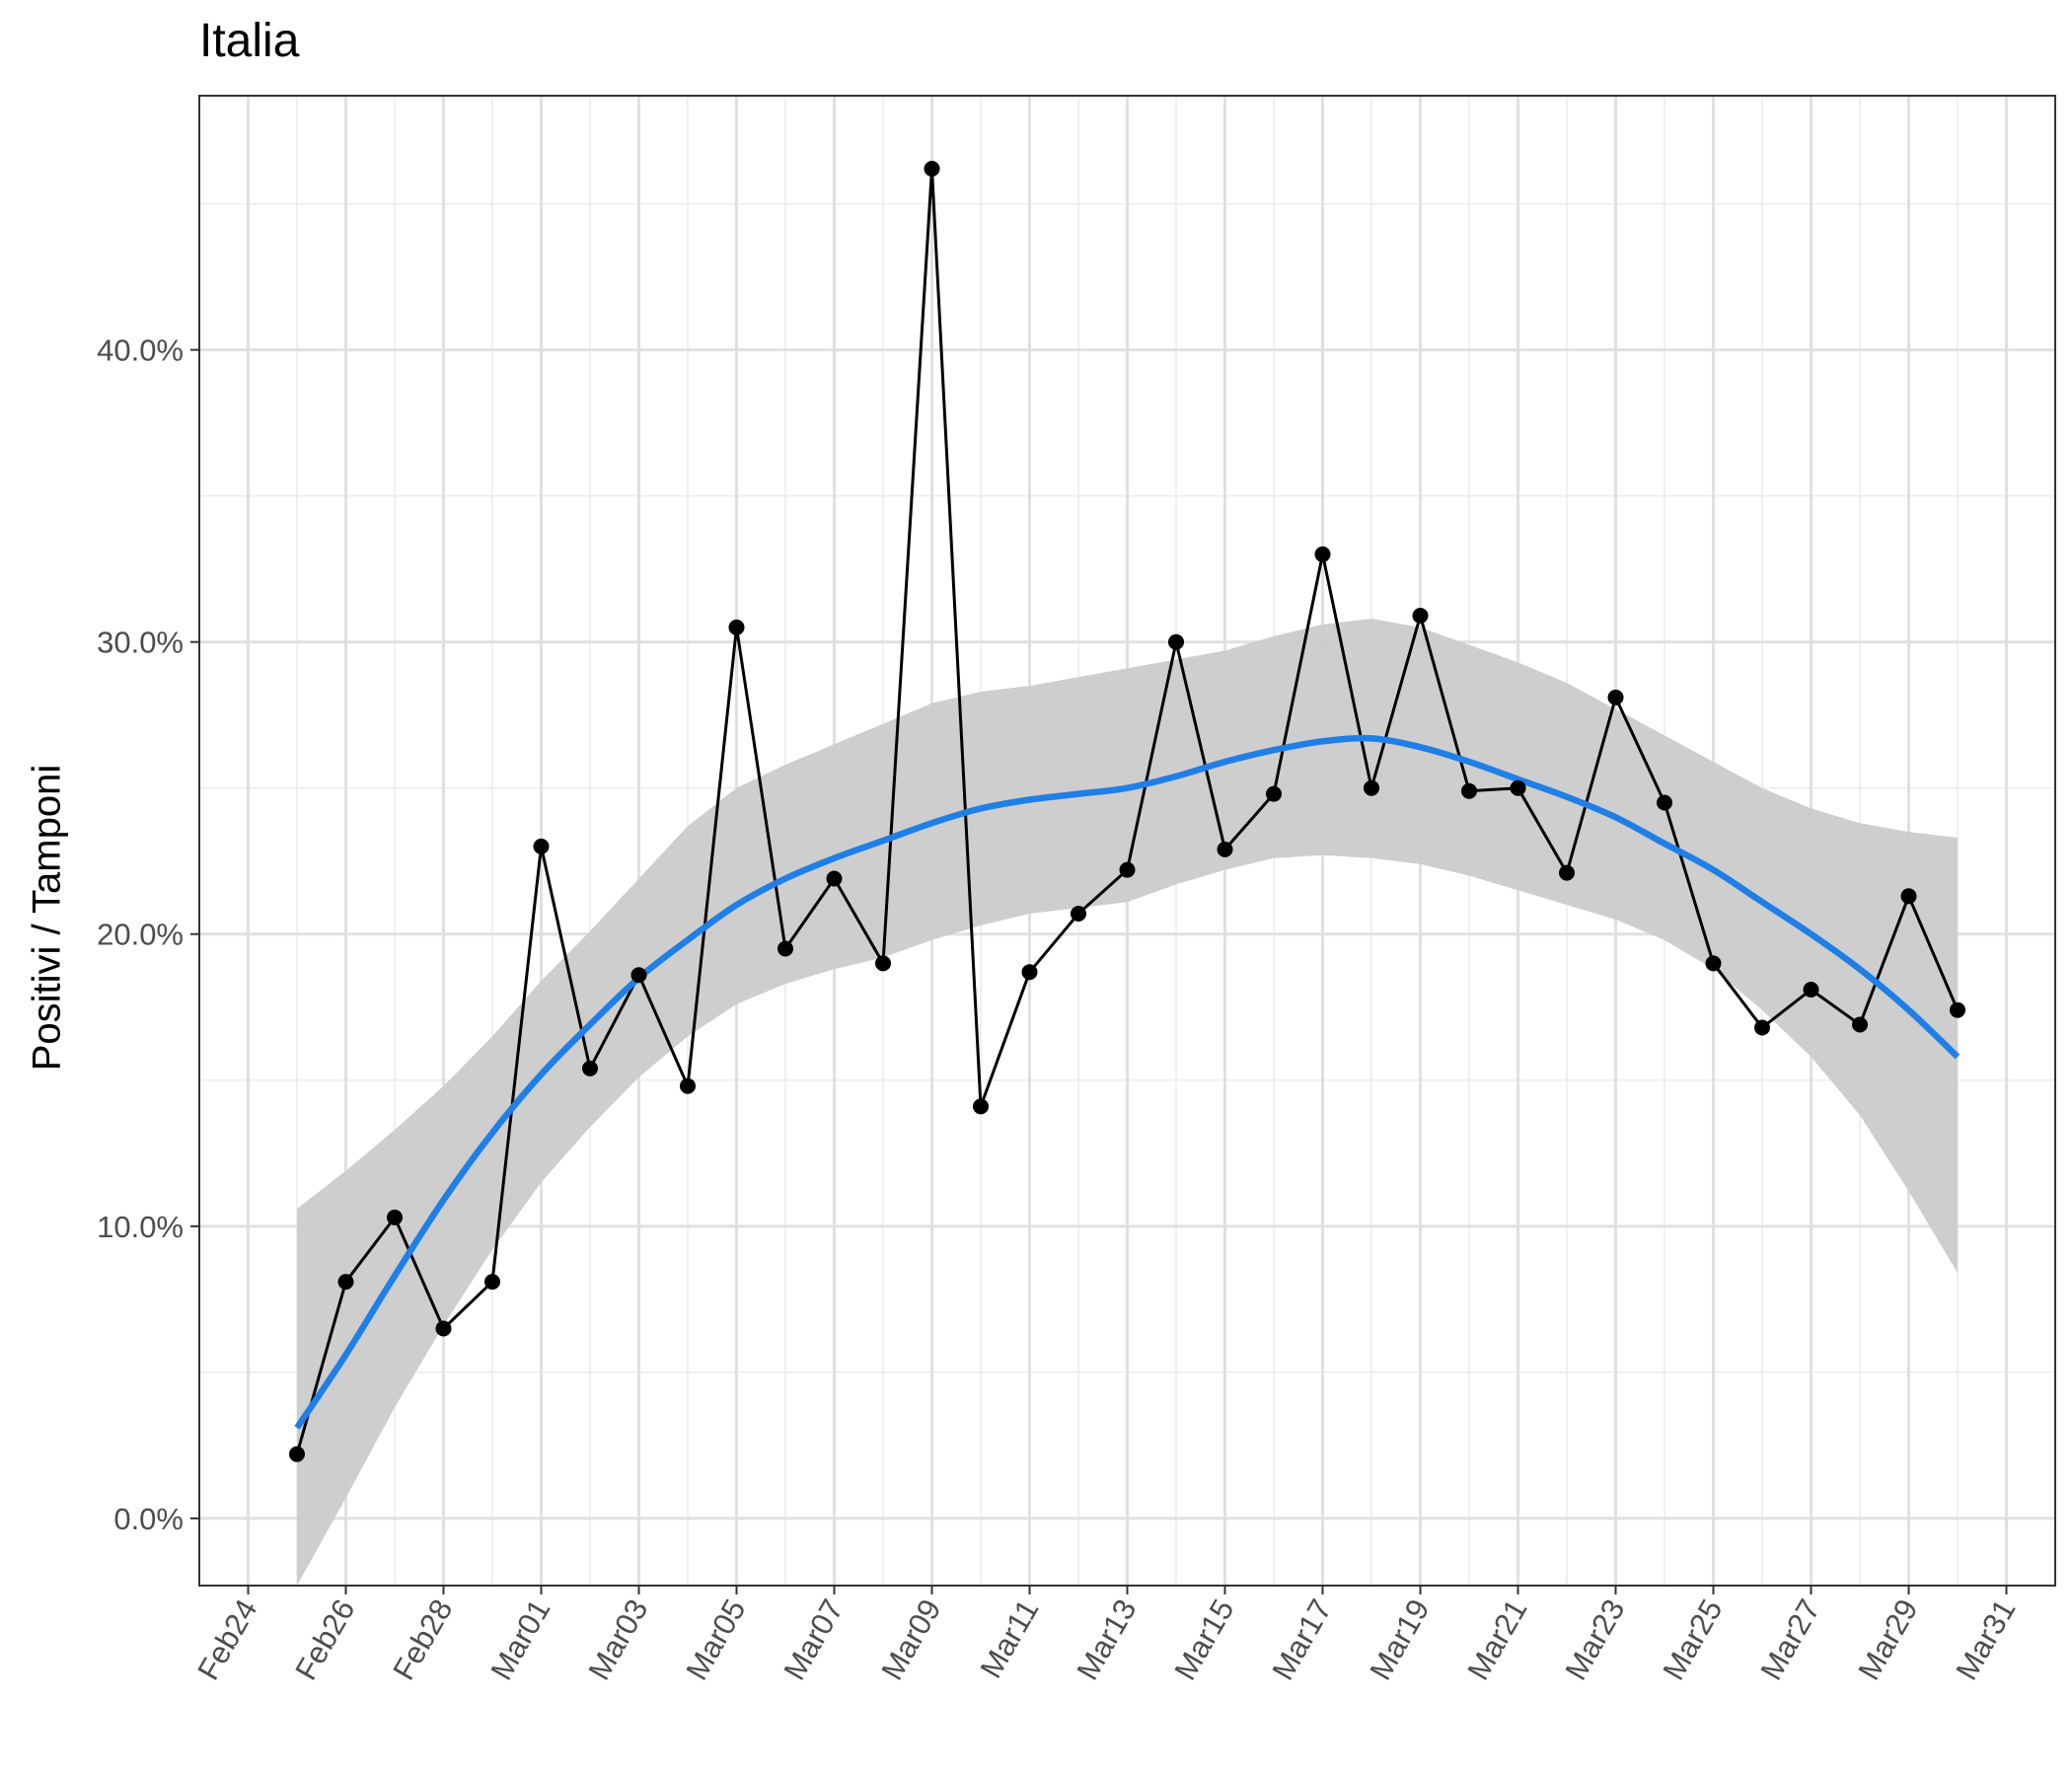 Image resolution: width=2072 pixels, height=1776 pixels. I want to click on x-tick-label: Mar09, so click(911, 1640).